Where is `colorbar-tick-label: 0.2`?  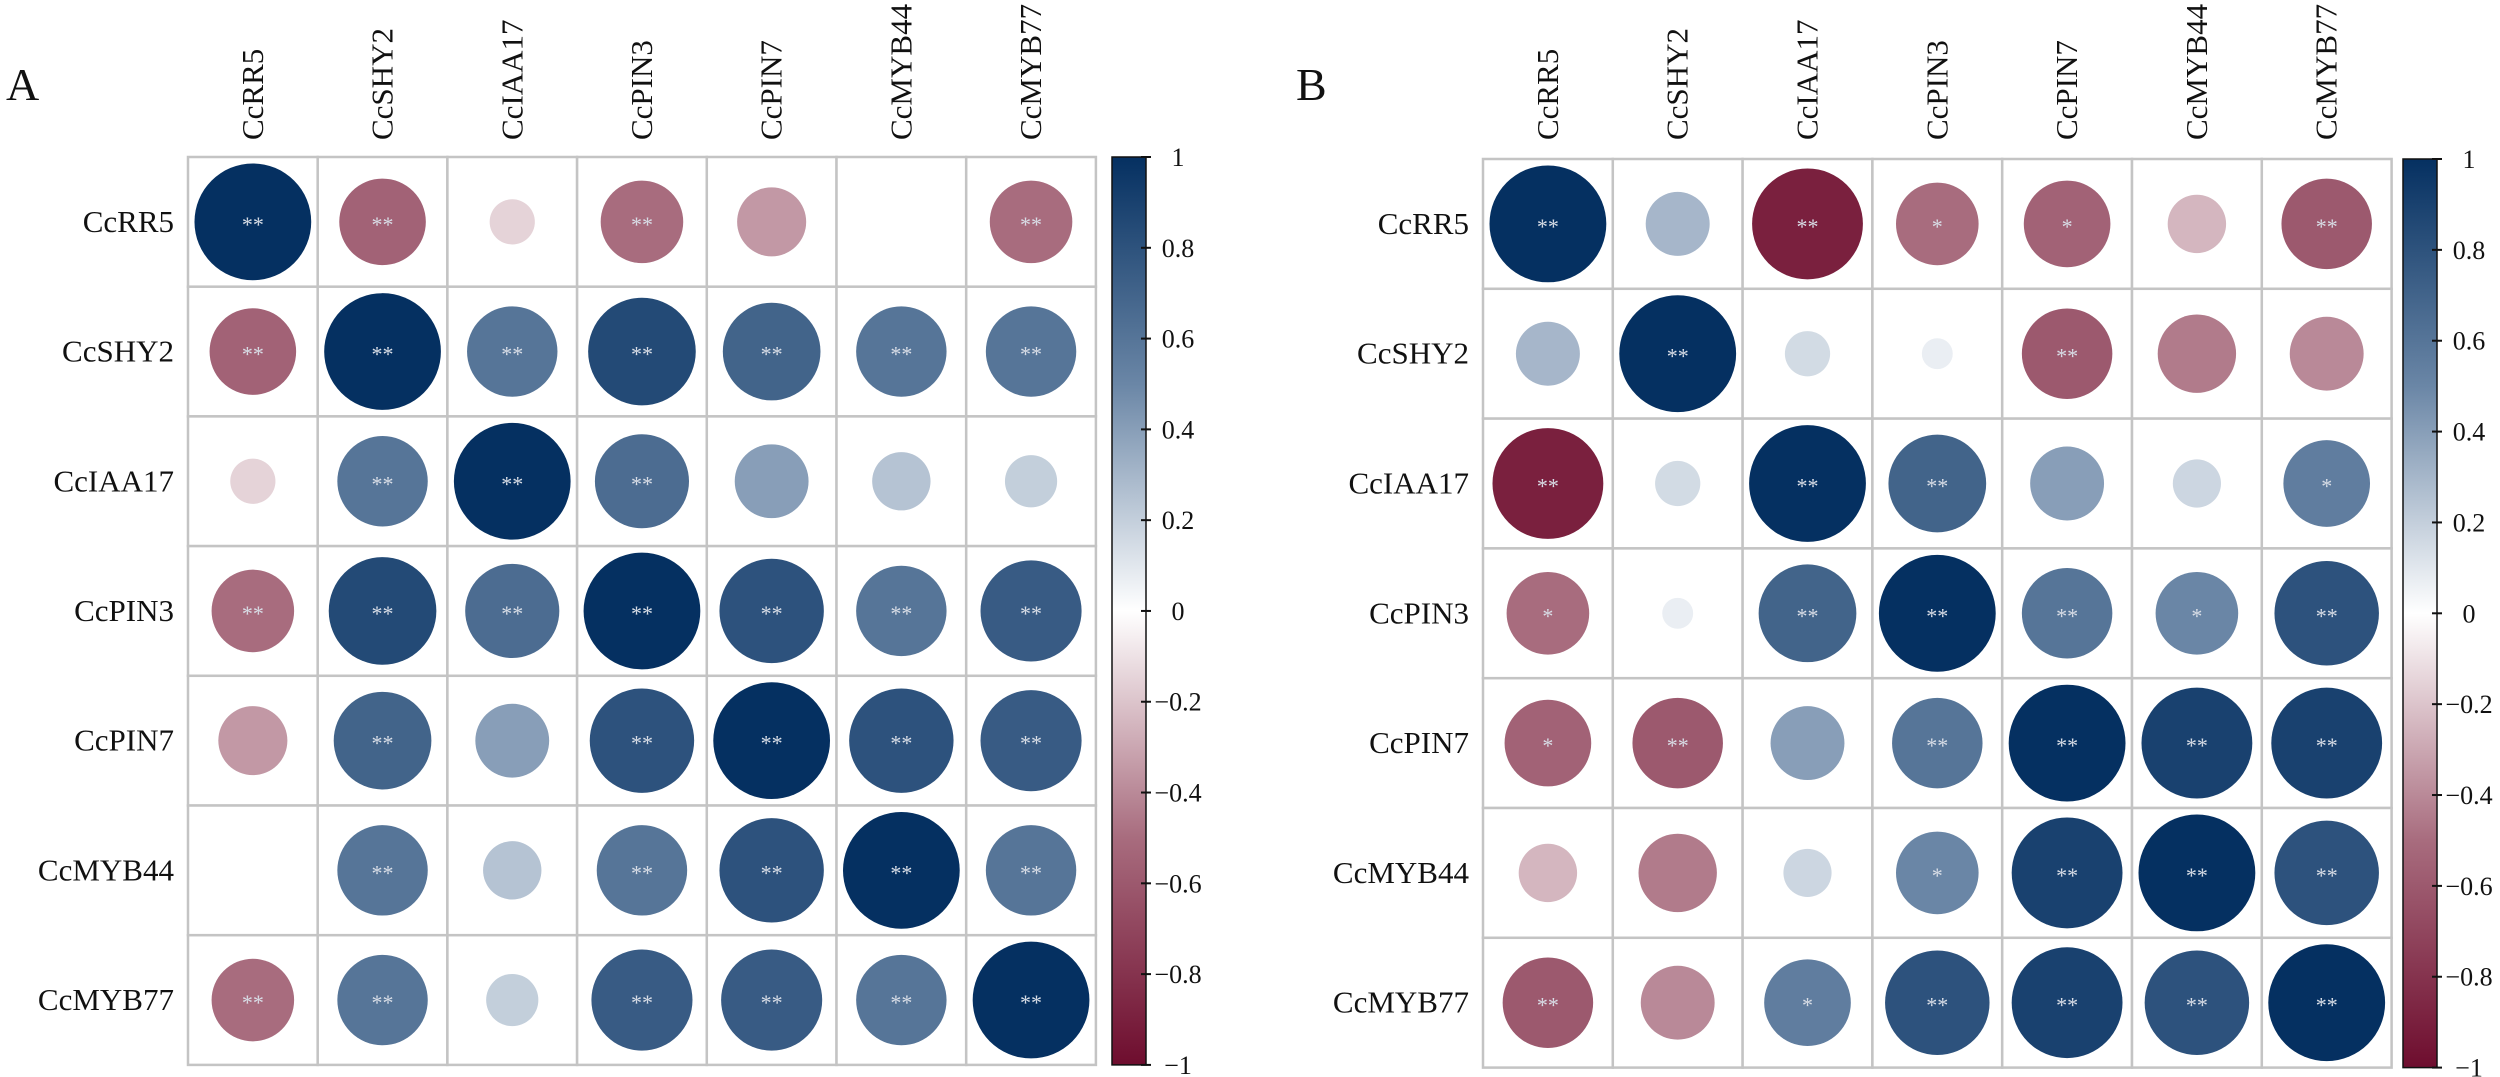 colorbar-tick-label: 0.2 is located at coordinates (1178, 520).